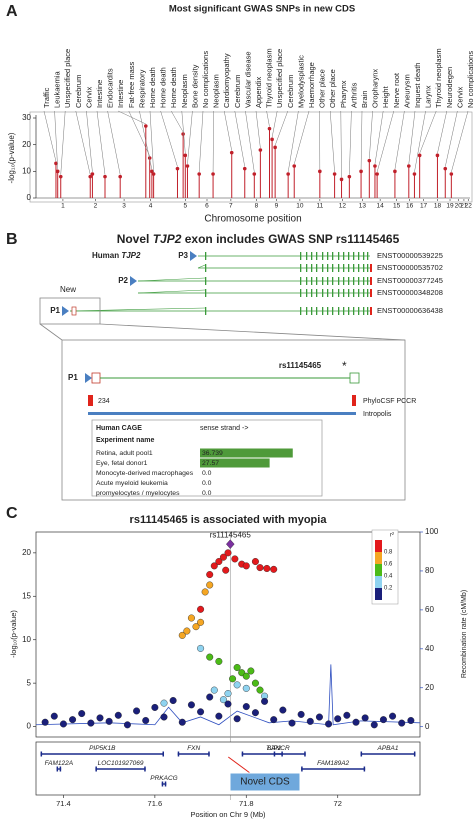 Image resolution: width=474 pixels, height=822 pixels. What do you see at coordinates (252, 219) in the screenshot?
I see `x-axis-label: Chromosome position` at bounding box center [252, 219].